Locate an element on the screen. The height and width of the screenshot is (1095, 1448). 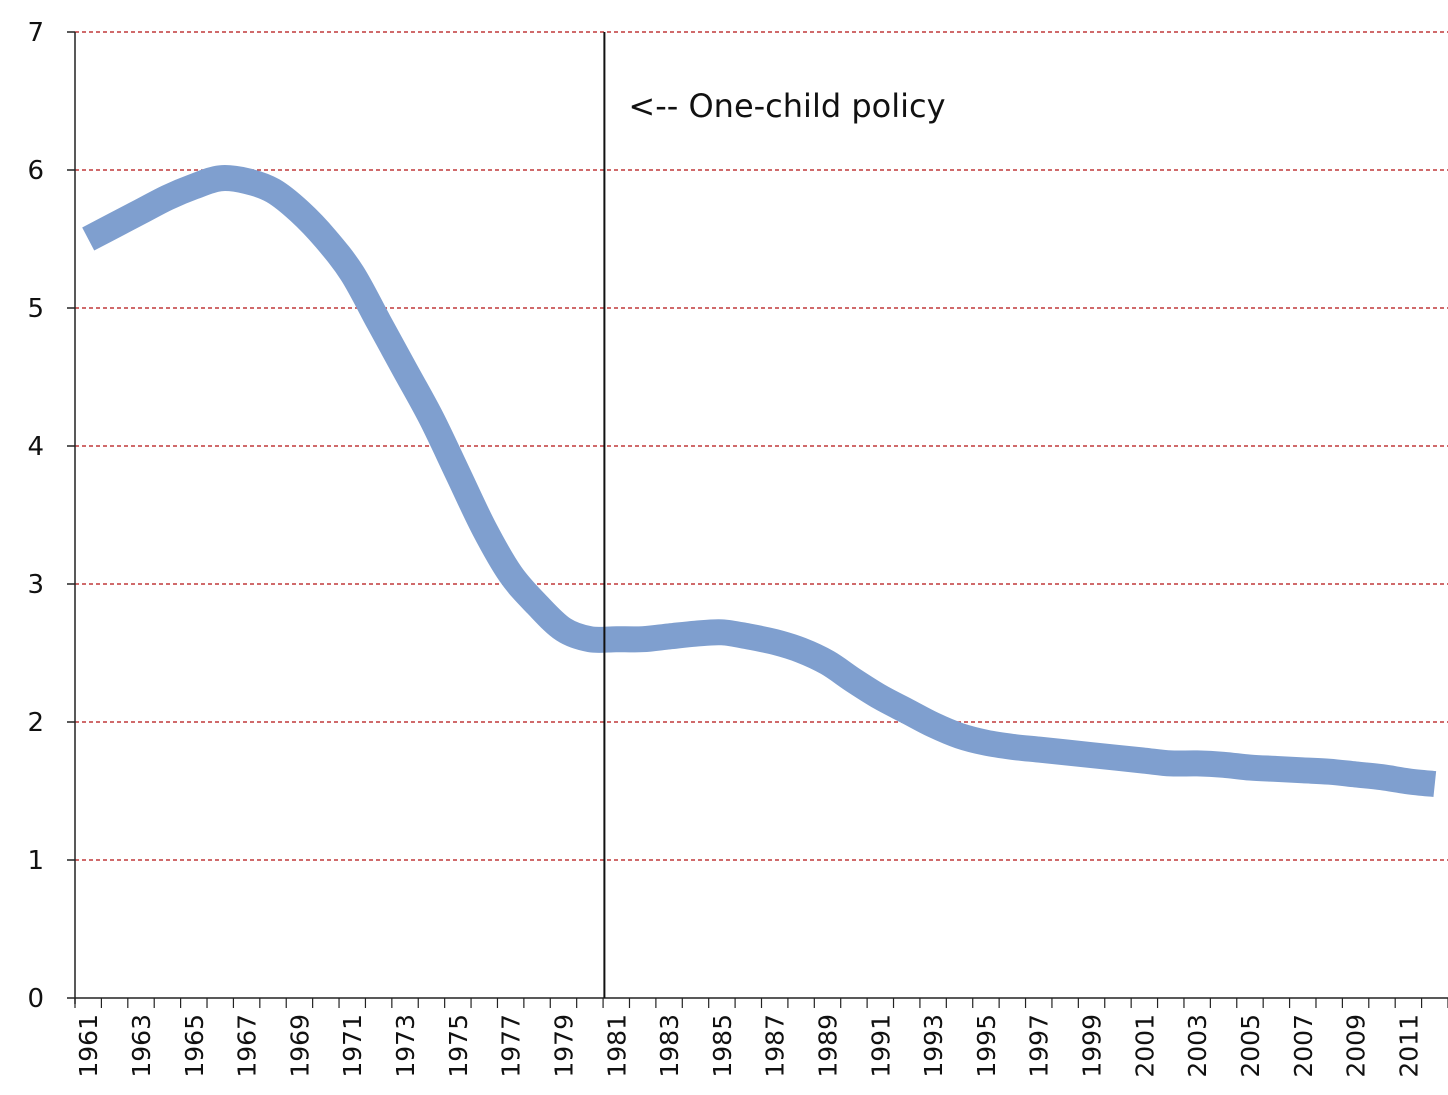
x-tick-label-2011: 2011 is located at coordinates (1408, 1046).